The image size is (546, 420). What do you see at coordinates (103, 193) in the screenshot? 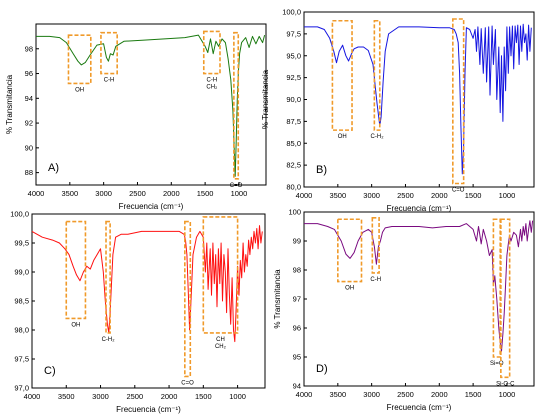
I see `panel-a-x-tick-label-3000: 3000` at bounding box center [103, 193].